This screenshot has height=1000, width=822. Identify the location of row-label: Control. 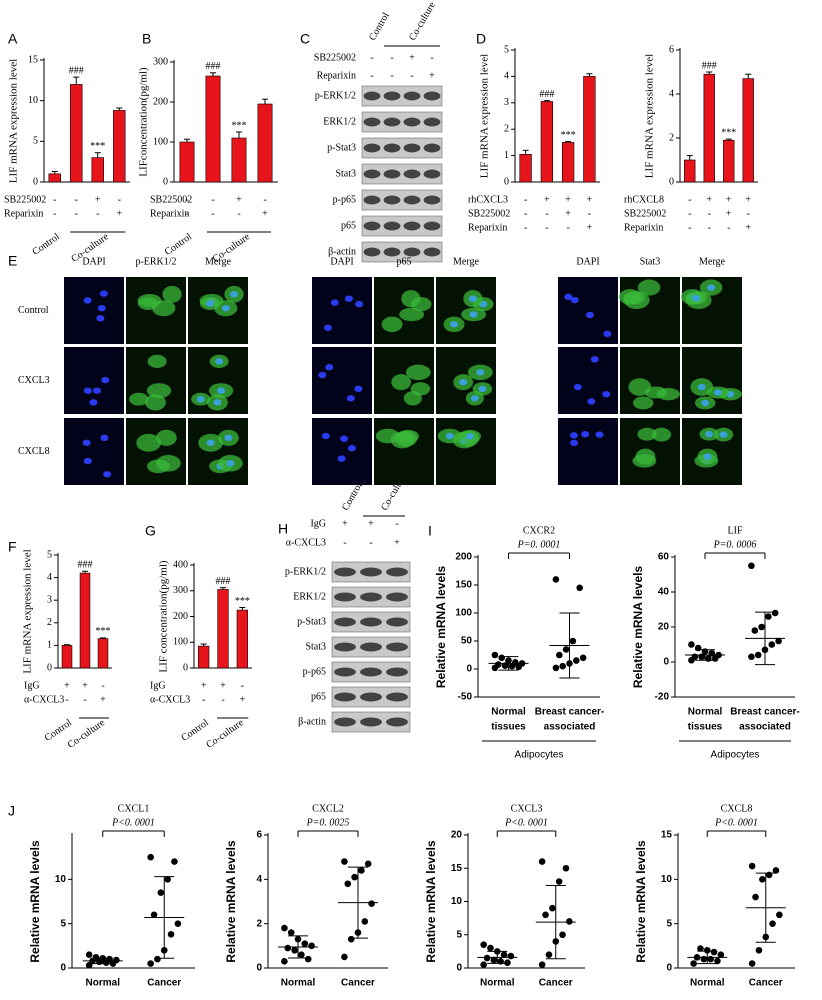
(33, 310).